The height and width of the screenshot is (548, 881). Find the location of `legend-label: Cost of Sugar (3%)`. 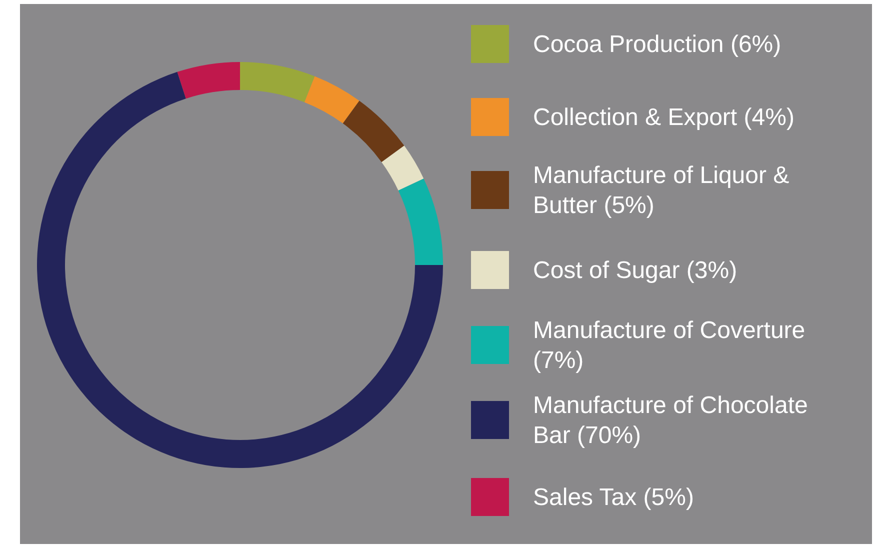

legend-label: Cost of Sugar (3%) is located at coordinates (635, 270).